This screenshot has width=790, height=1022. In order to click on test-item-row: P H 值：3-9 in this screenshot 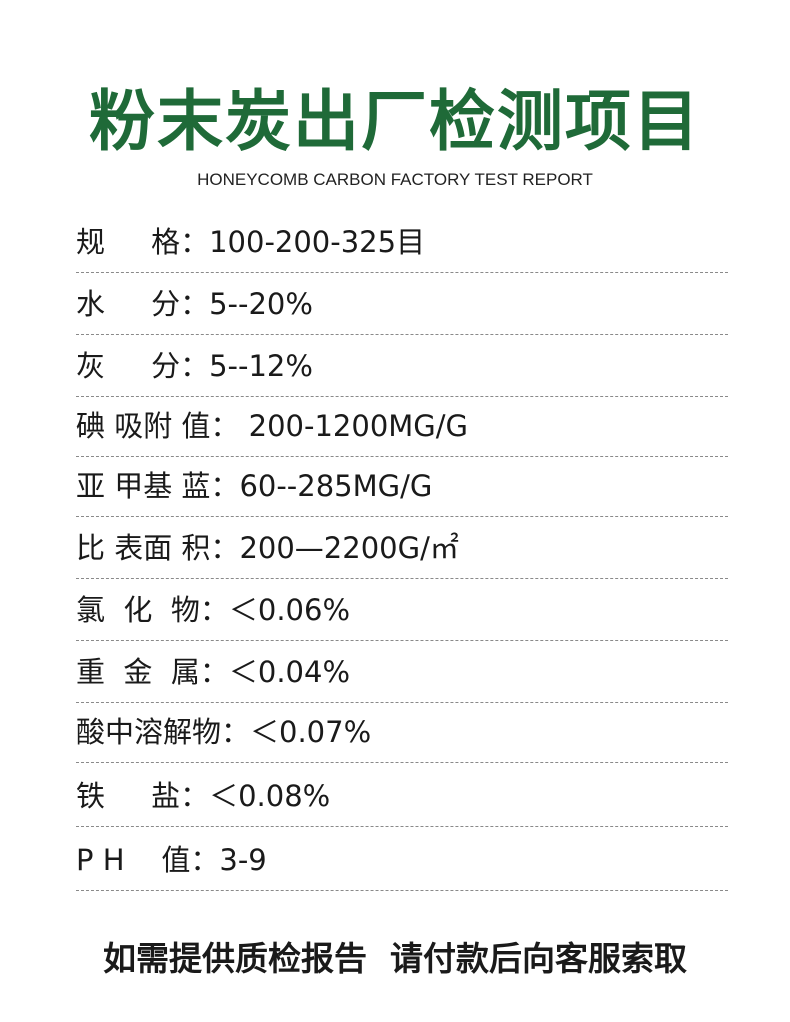, I will do `click(402, 860)`.